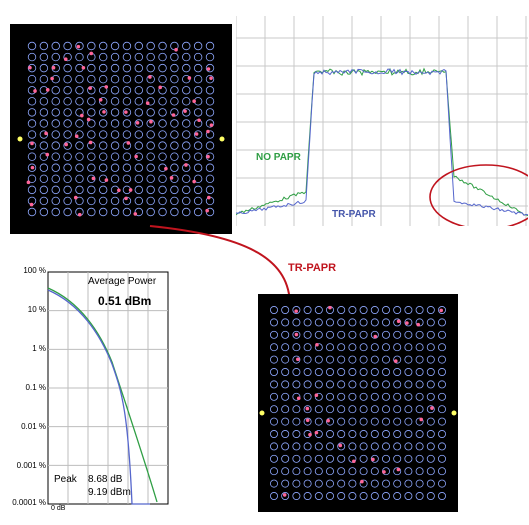  I want to click on ccdf-average-power: 0.51 dBm, so click(125, 301).